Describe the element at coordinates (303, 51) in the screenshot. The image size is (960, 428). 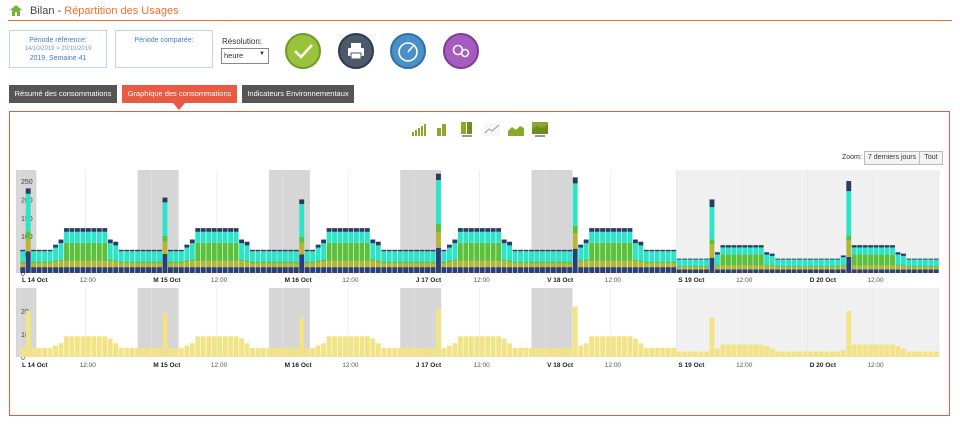
I see `validate-button` at that location.